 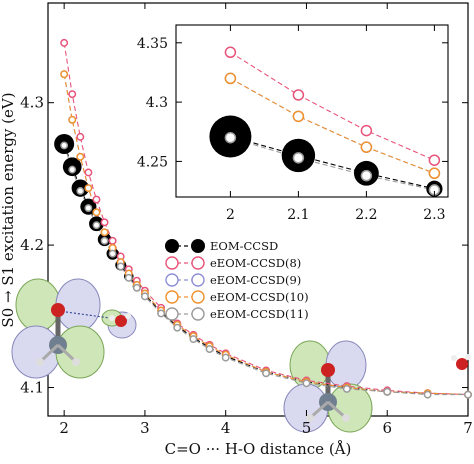 What do you see at coordinates (377, 386) in the screenshot?
I see `molecule-orbital-right-illustration` at bounding box center [377, 386].